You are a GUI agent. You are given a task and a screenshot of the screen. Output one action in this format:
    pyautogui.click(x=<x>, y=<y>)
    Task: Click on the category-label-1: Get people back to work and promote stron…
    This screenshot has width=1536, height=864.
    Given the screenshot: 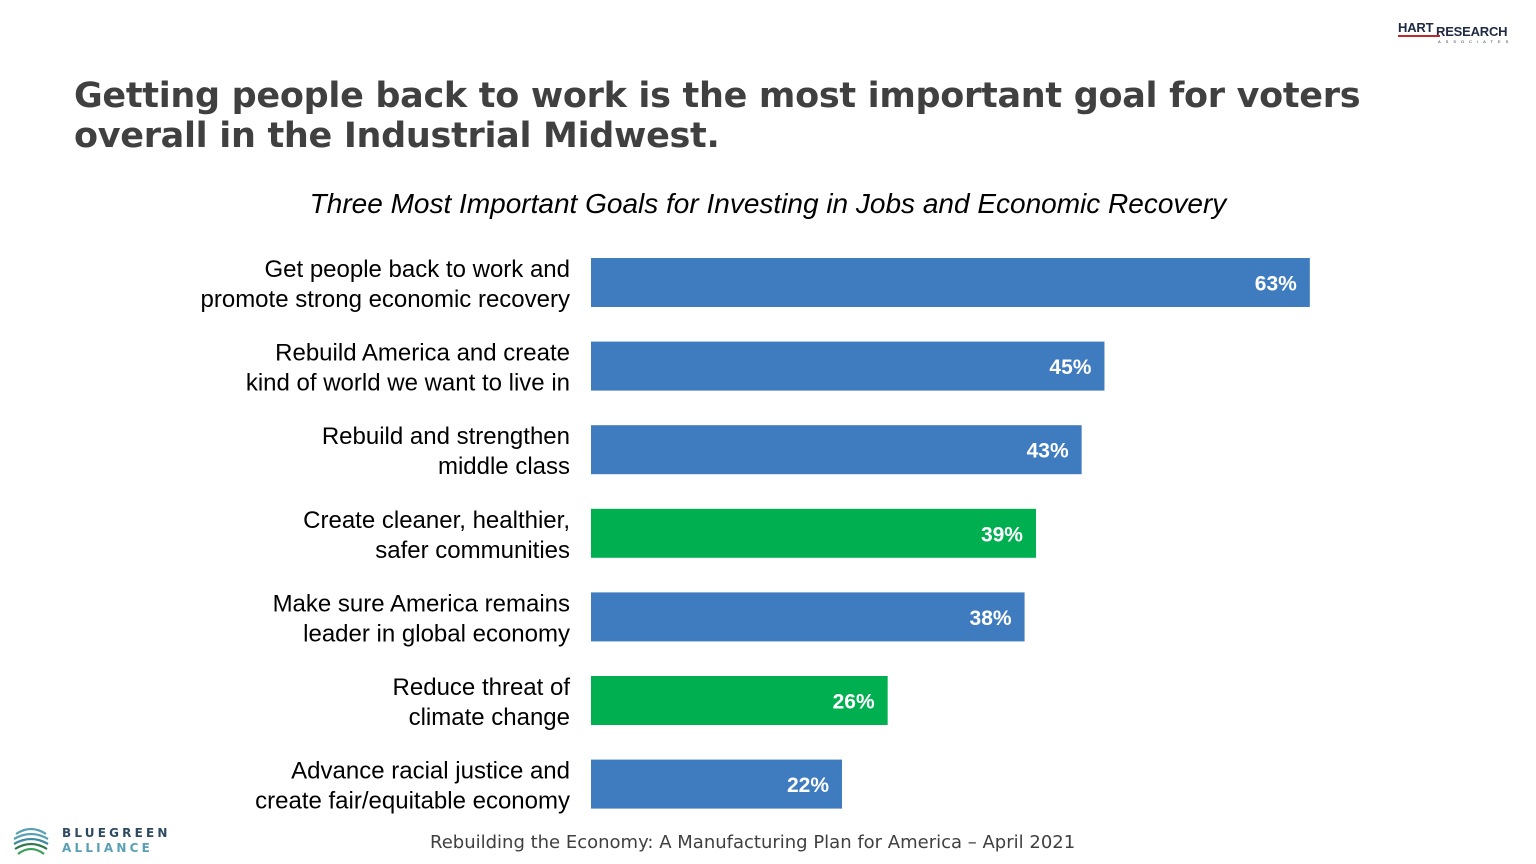 What is the action you would take?
    pyautogui.click(x=386, y=284)
    